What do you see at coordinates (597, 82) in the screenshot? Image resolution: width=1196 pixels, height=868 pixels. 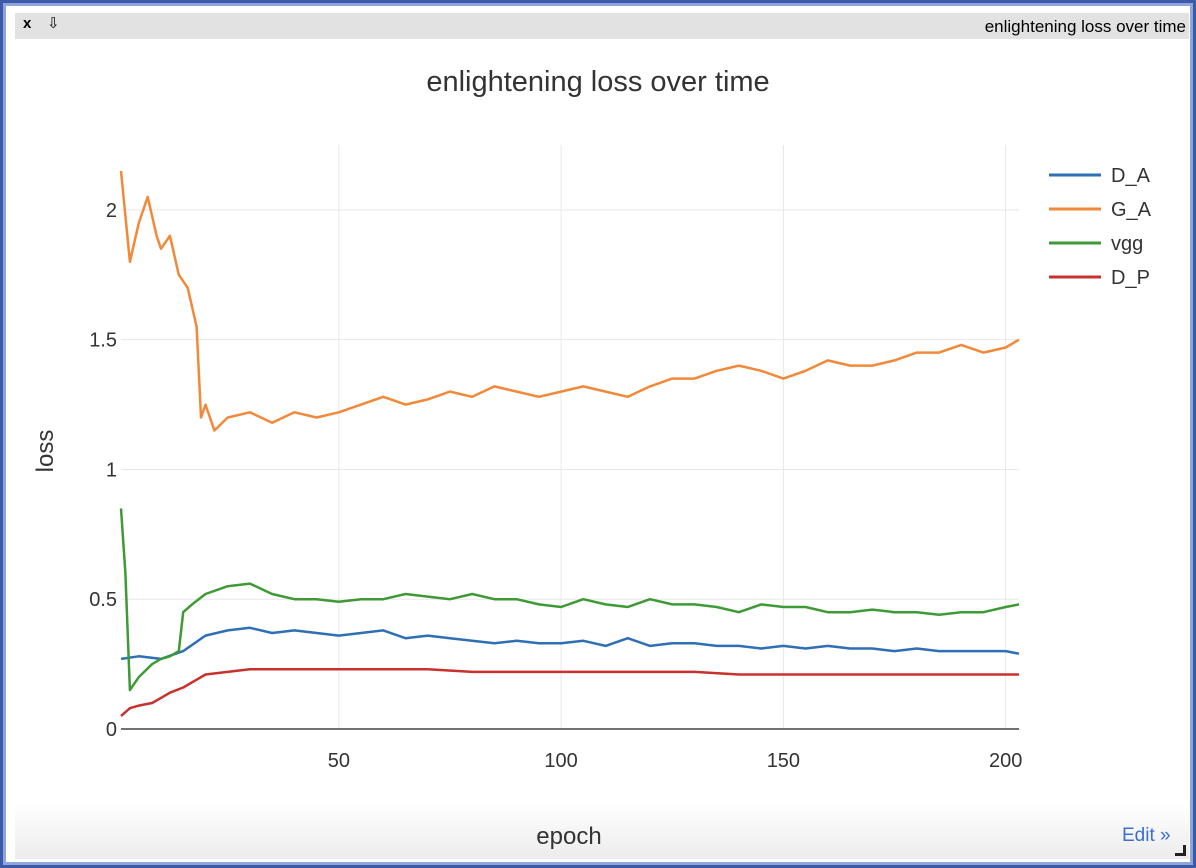 I see `chart-title: enlightening loss over time` at bounding box center [597, 82].